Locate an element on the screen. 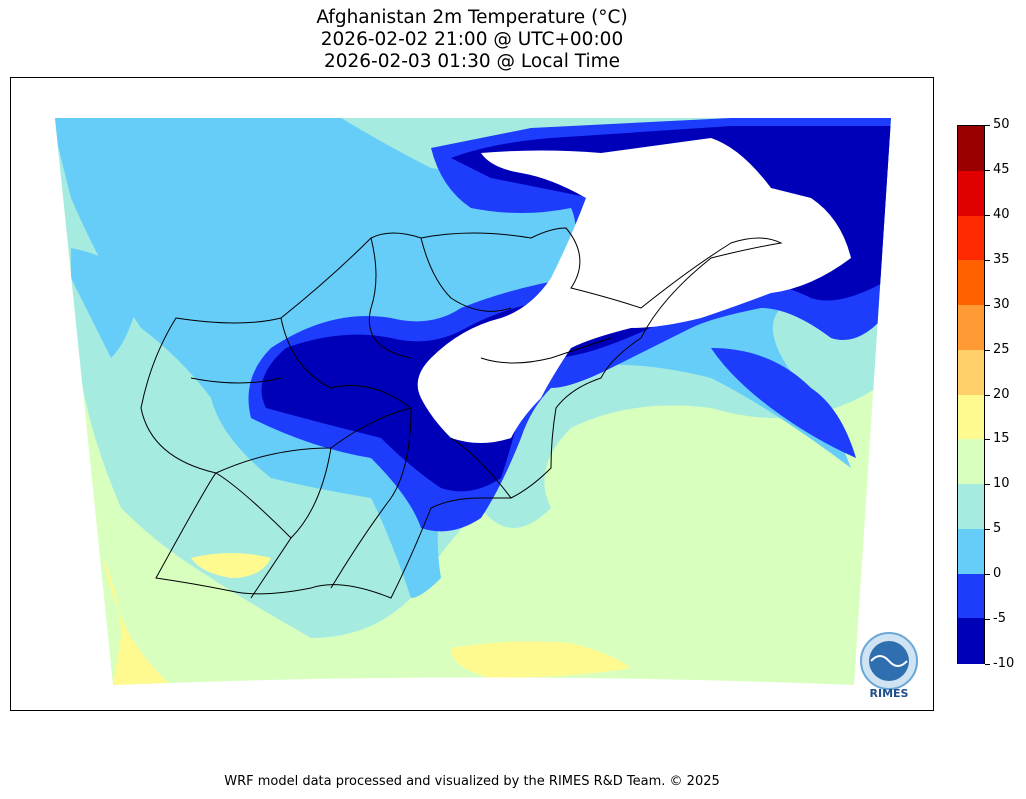  map-title: Afghanistan 2m Temperature (°C) is located at coordinates (472, 17).